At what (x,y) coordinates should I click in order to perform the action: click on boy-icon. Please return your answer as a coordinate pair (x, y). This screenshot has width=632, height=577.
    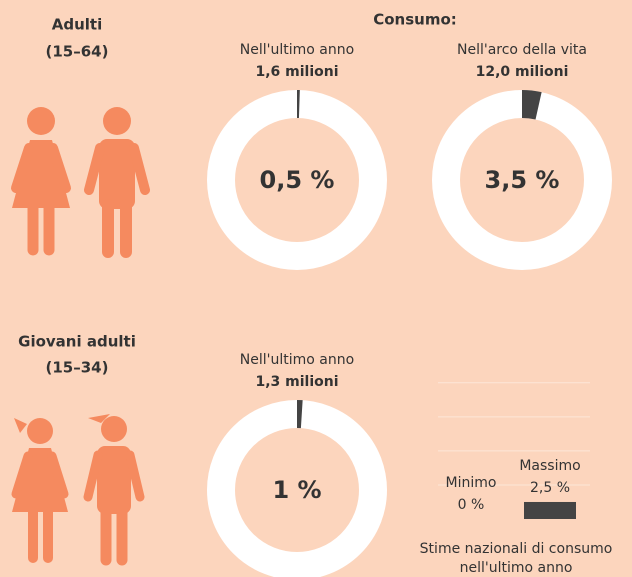
    Looking at the image, I should click on (114, 490).